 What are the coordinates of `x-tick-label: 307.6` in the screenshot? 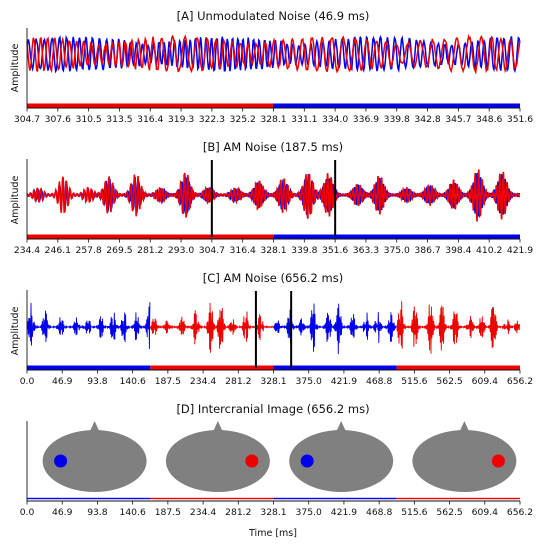 It's located at (58, 119).